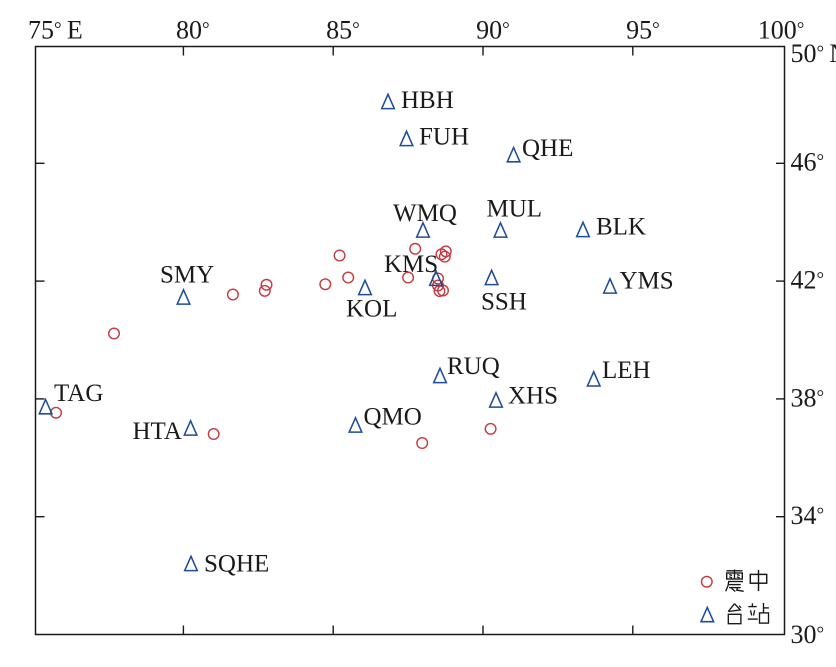 The image size is (836, 667). I want to click on svg-text: 42°, so click(808, 280).